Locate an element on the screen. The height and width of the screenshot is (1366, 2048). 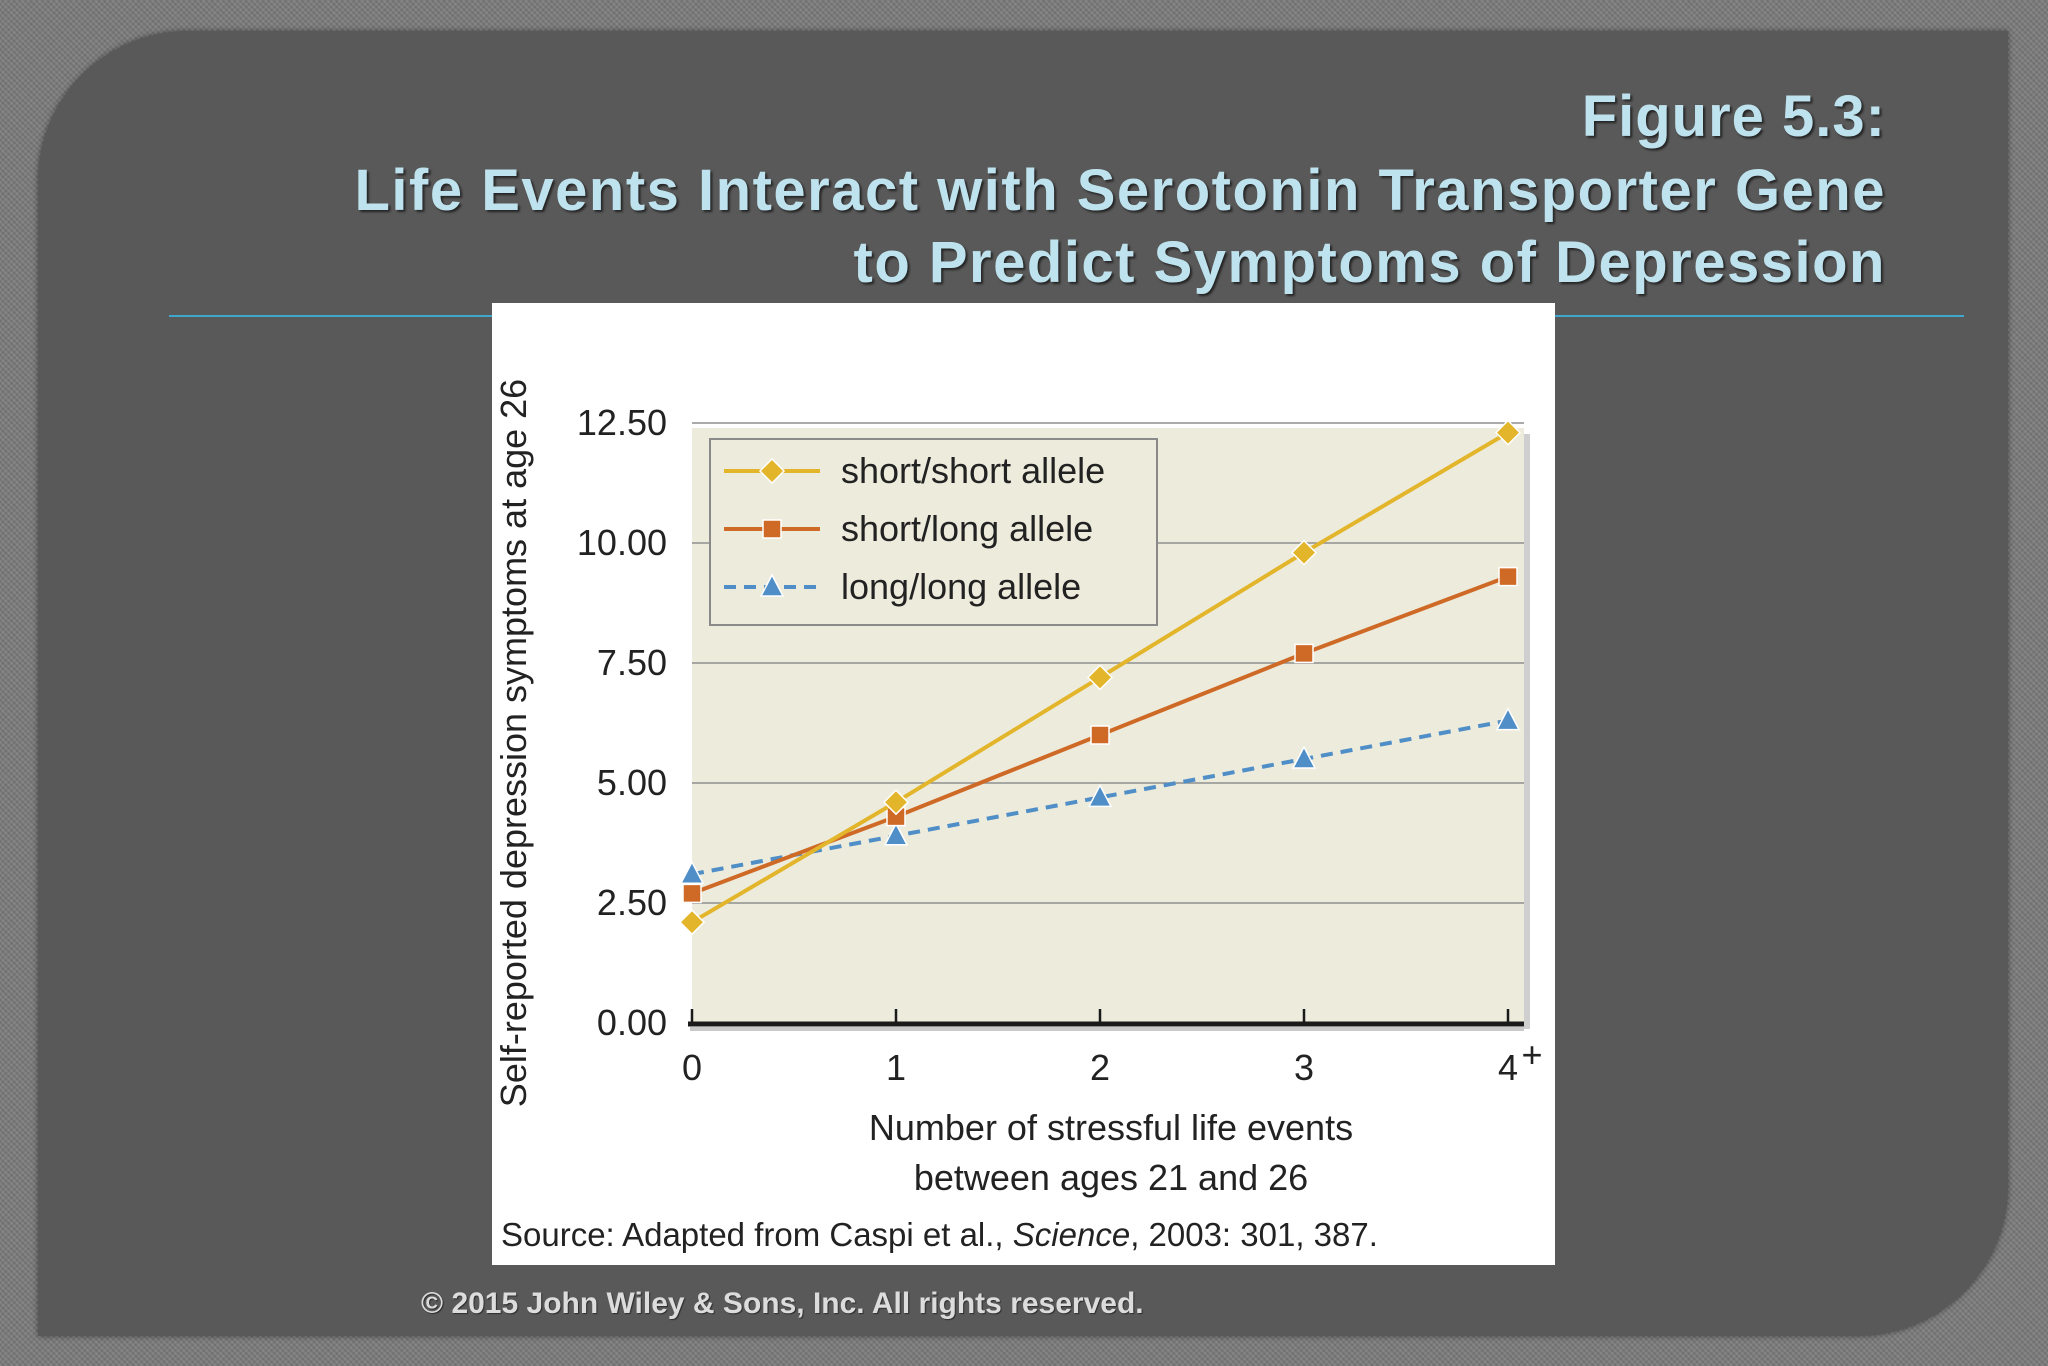
y-tick-label: 5.00 is located at coordinates (632, 782).